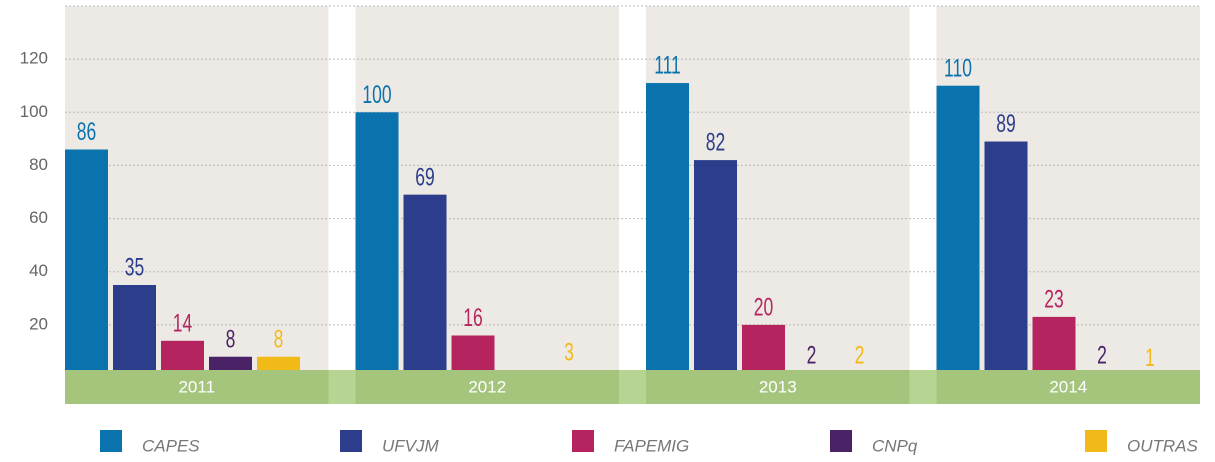  What do you see at coordinates (182, 322) in the screenshot?
I see `value-label: 14` at bounding box center [182, 322].